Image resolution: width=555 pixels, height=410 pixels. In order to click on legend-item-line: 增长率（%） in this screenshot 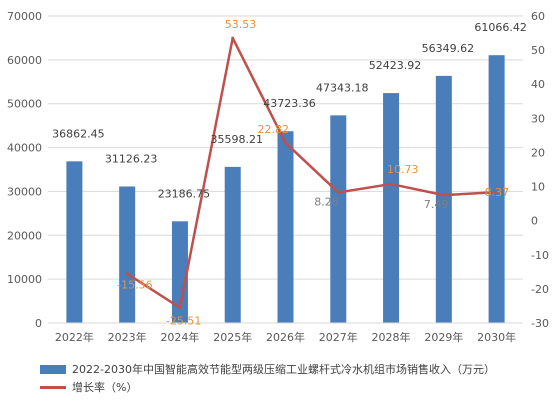, I will do `click(267, 387)`.